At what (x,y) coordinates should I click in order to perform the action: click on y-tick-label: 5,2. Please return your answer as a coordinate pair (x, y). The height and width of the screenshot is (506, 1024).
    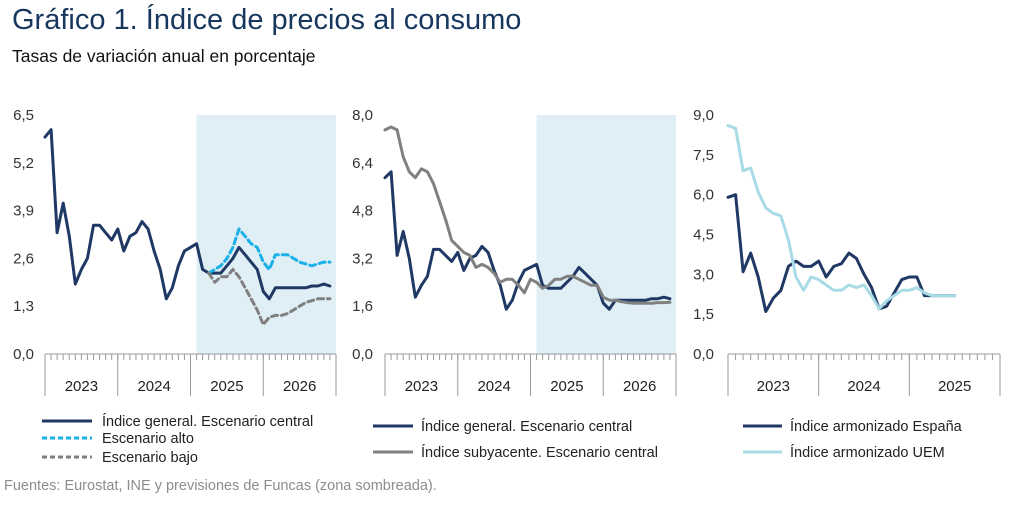
    Looking at the image, I should click on (23, 163).